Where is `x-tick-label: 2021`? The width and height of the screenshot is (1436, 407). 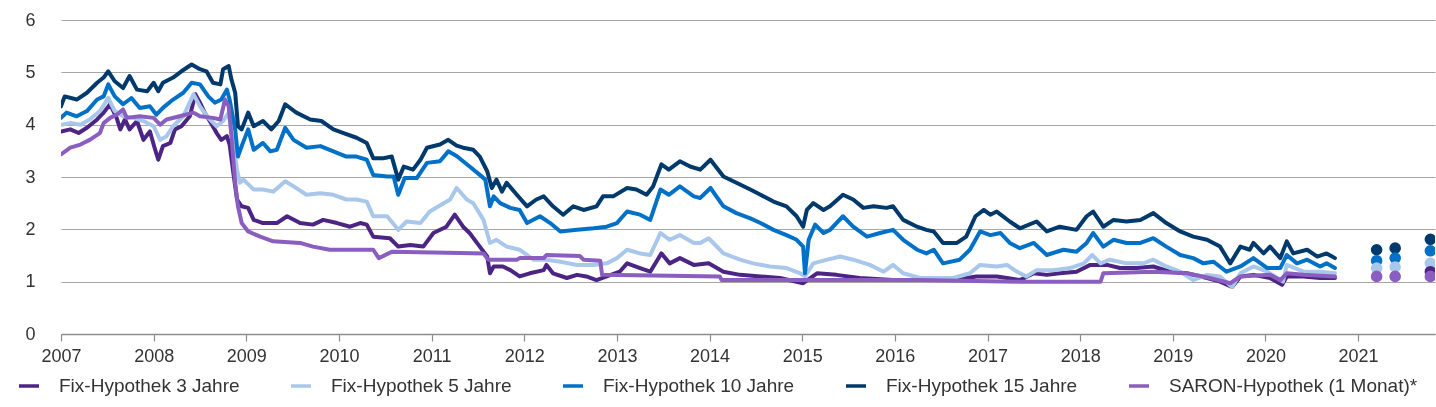
x-tick-label: 2021 is located at coordinates (1358, 355).